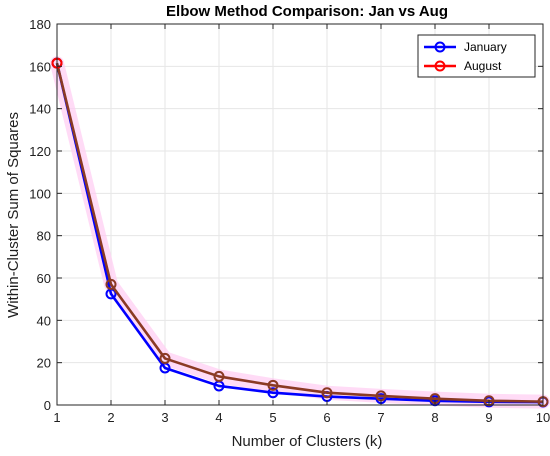  What do you see at coordinates (307, 441) in the screenshot?
I see `x-axis-label: Number of Clusters (k)` at bounding box center [307, 441].